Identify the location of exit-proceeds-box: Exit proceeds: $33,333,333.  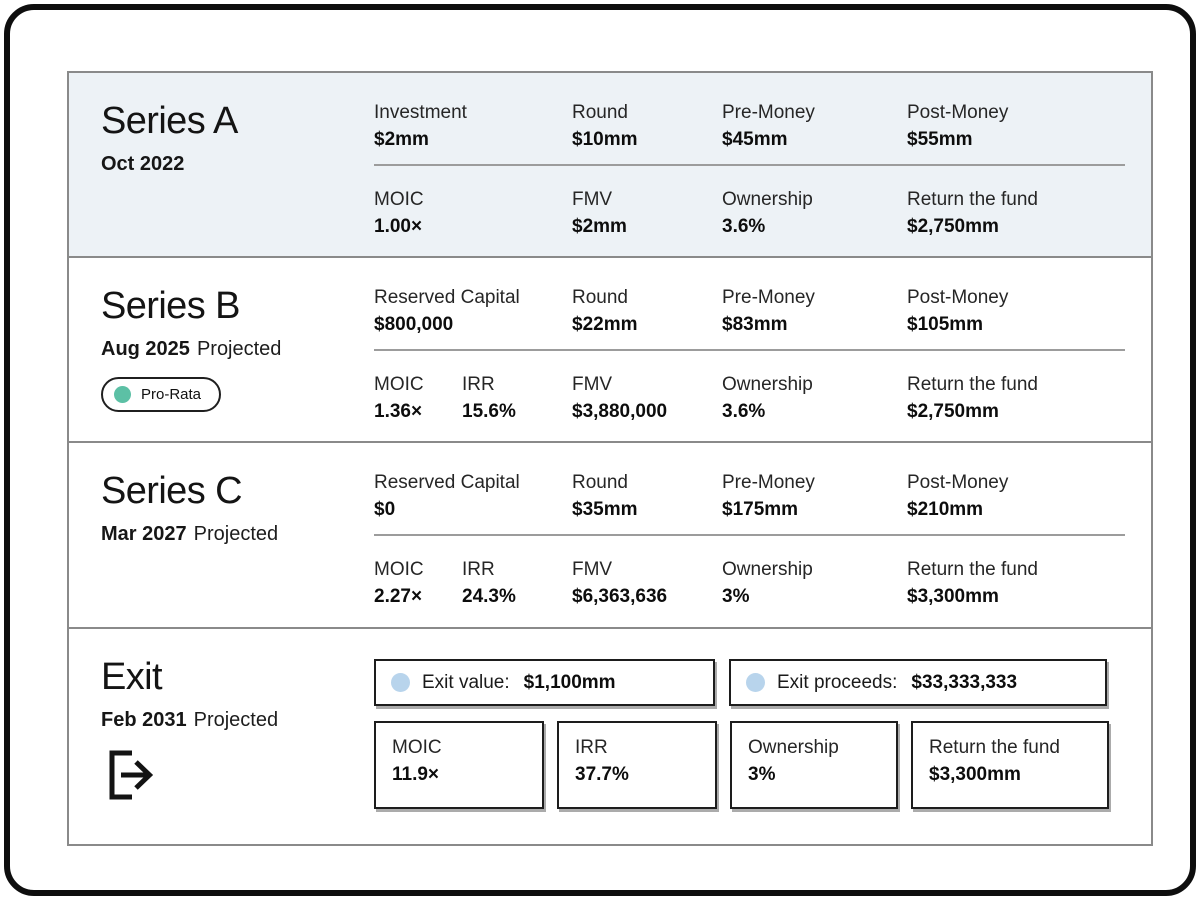
(918, 682).